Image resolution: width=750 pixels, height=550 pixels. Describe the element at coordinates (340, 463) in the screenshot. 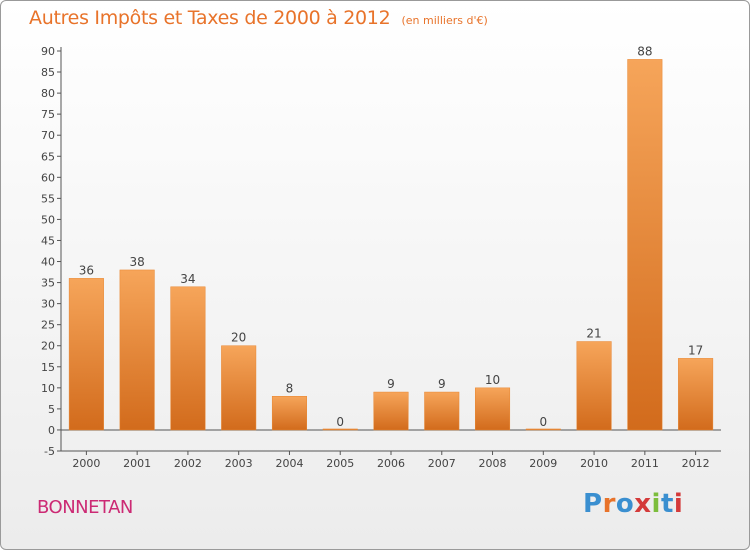

I see `x-tick-label: 2005` at that location.